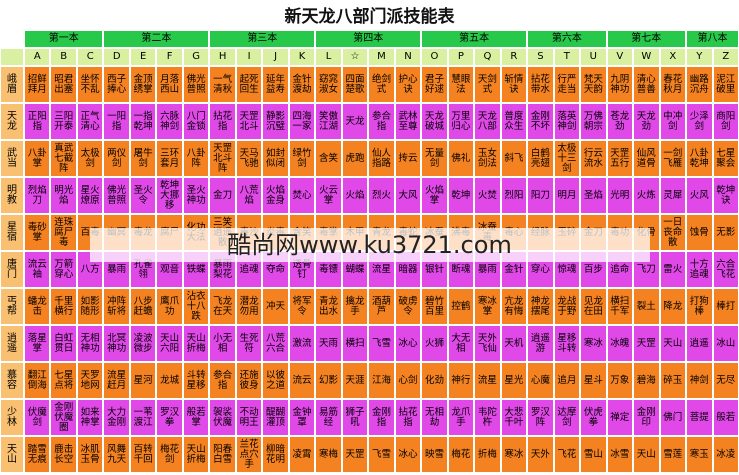 The width and height of the screenshot is (739, 475). Describe the element at coordinates (328, 158) in the screenshot. I see `skill-cell: 含笑` at that location.